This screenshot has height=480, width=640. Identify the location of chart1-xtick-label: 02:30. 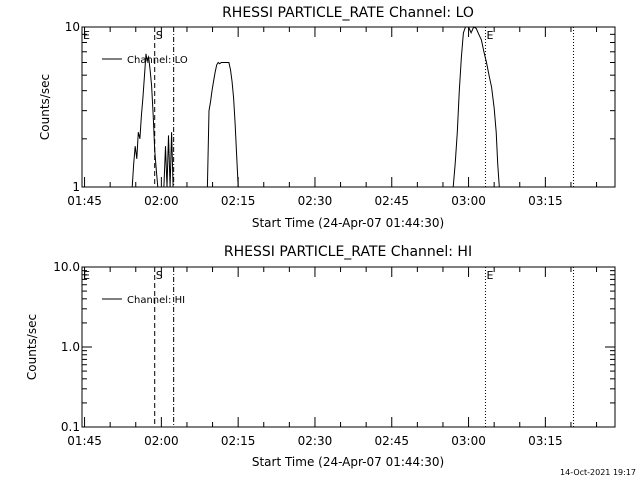
(315, 201).